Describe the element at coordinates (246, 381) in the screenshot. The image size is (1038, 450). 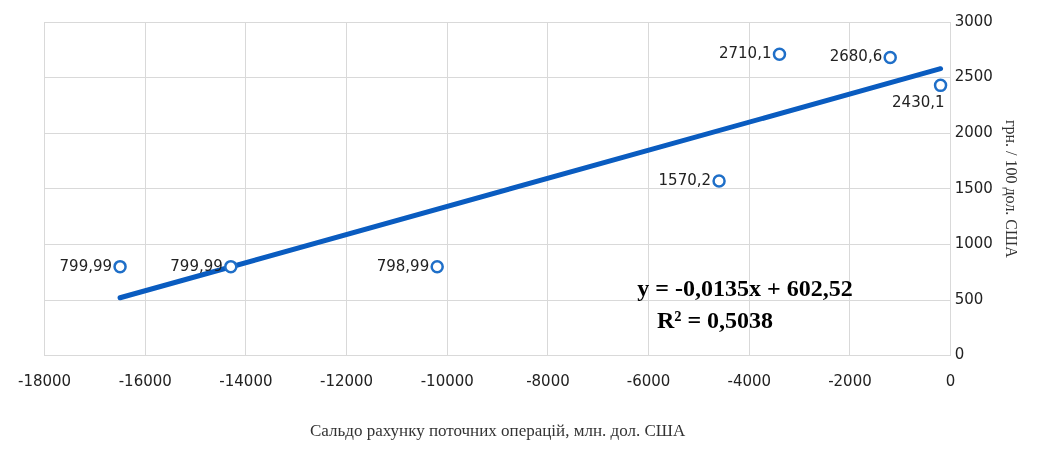
I see `x-tick-label: -14000` at that location.